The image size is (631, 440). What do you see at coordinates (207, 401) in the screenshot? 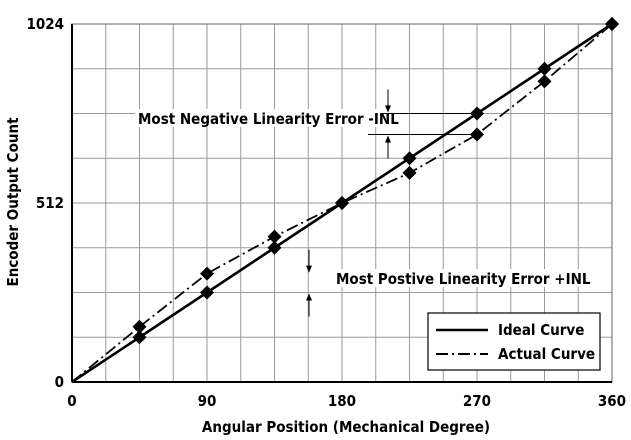
I see `x-tick-label: 90` at bounding box center [207, 401].